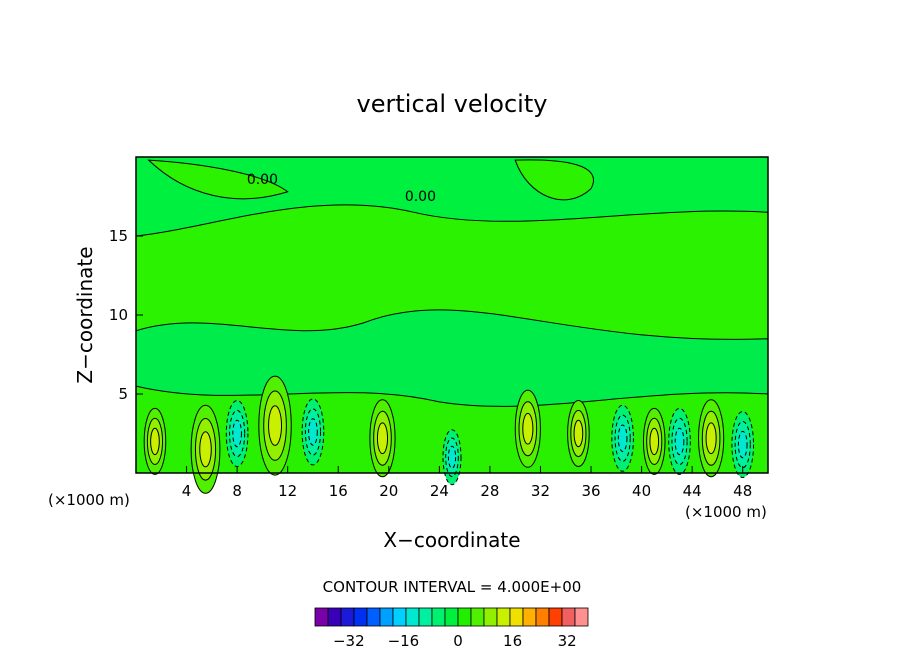 This screenshot has width=904, height=654. I want to click on x-tick-label: 20, so click(388, 491).